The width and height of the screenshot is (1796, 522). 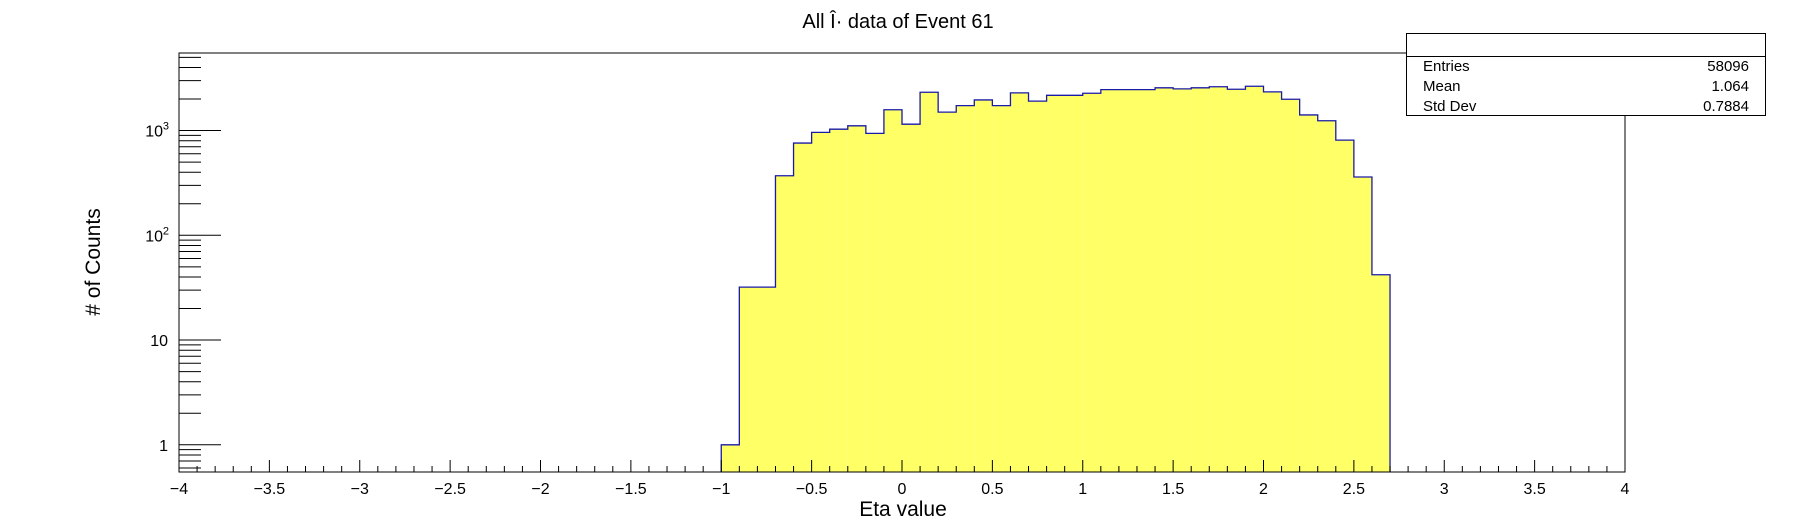 I want to click on x-tick-label: −2, so click(x=540, y=489).